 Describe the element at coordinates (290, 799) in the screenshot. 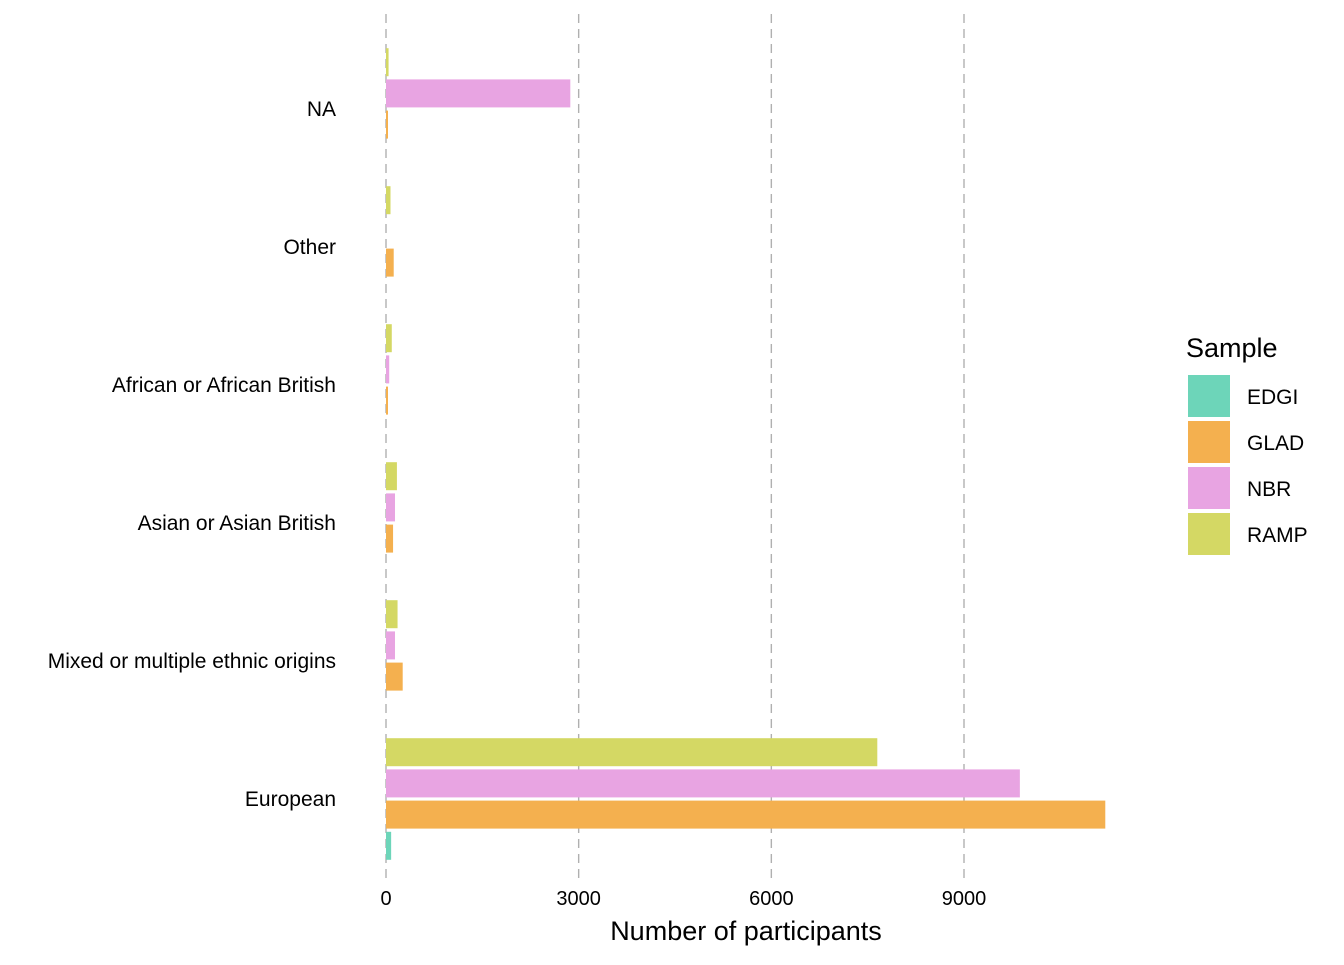

I see `category-label: European` at that location.